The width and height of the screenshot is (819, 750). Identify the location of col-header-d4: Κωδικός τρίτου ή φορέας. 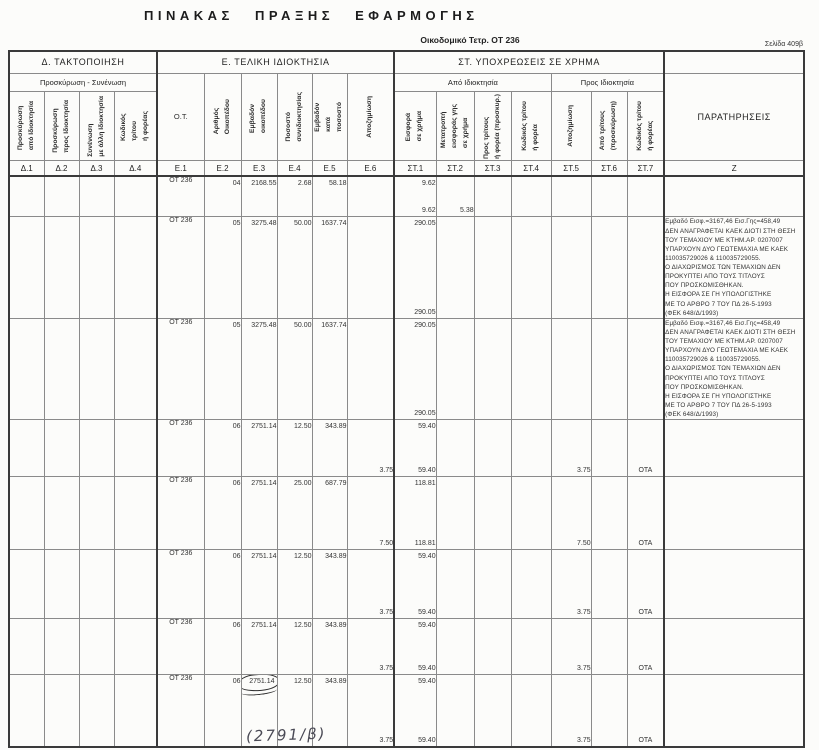
(135, 126).